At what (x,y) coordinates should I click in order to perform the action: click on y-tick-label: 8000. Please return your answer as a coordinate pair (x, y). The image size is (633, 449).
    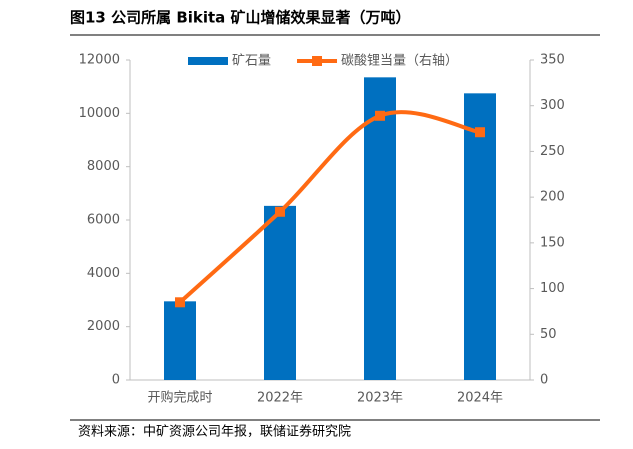
    Looking at the image, I should click on (103, 166).